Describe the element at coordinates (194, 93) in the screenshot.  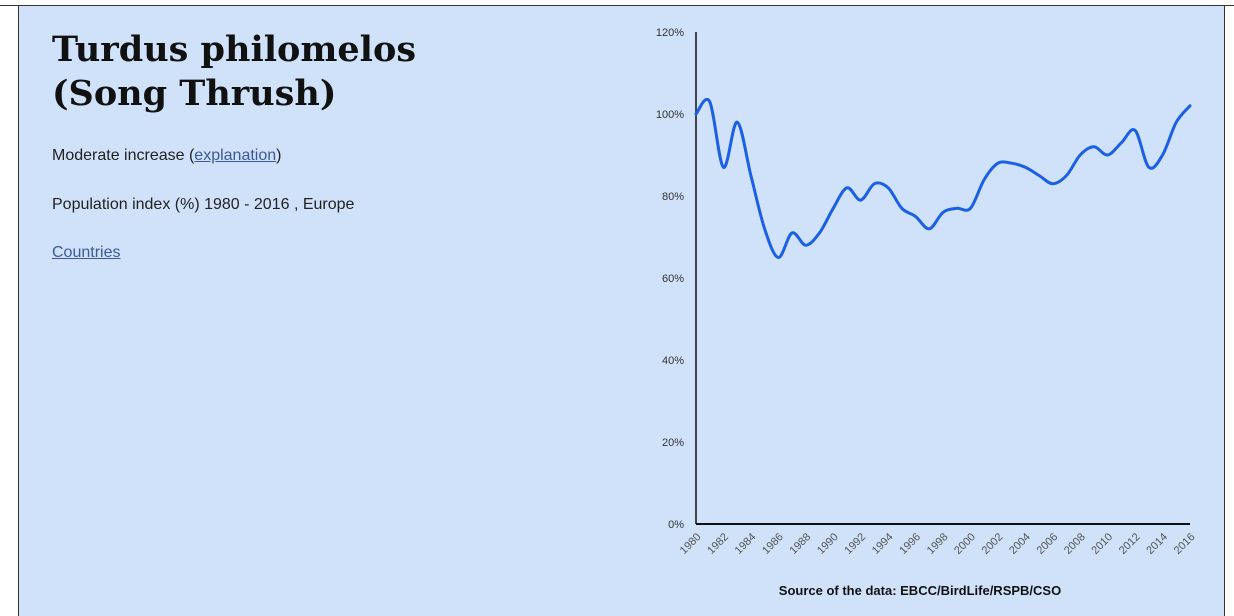
I see `species-title-common: (Song Thrush)` at that location.